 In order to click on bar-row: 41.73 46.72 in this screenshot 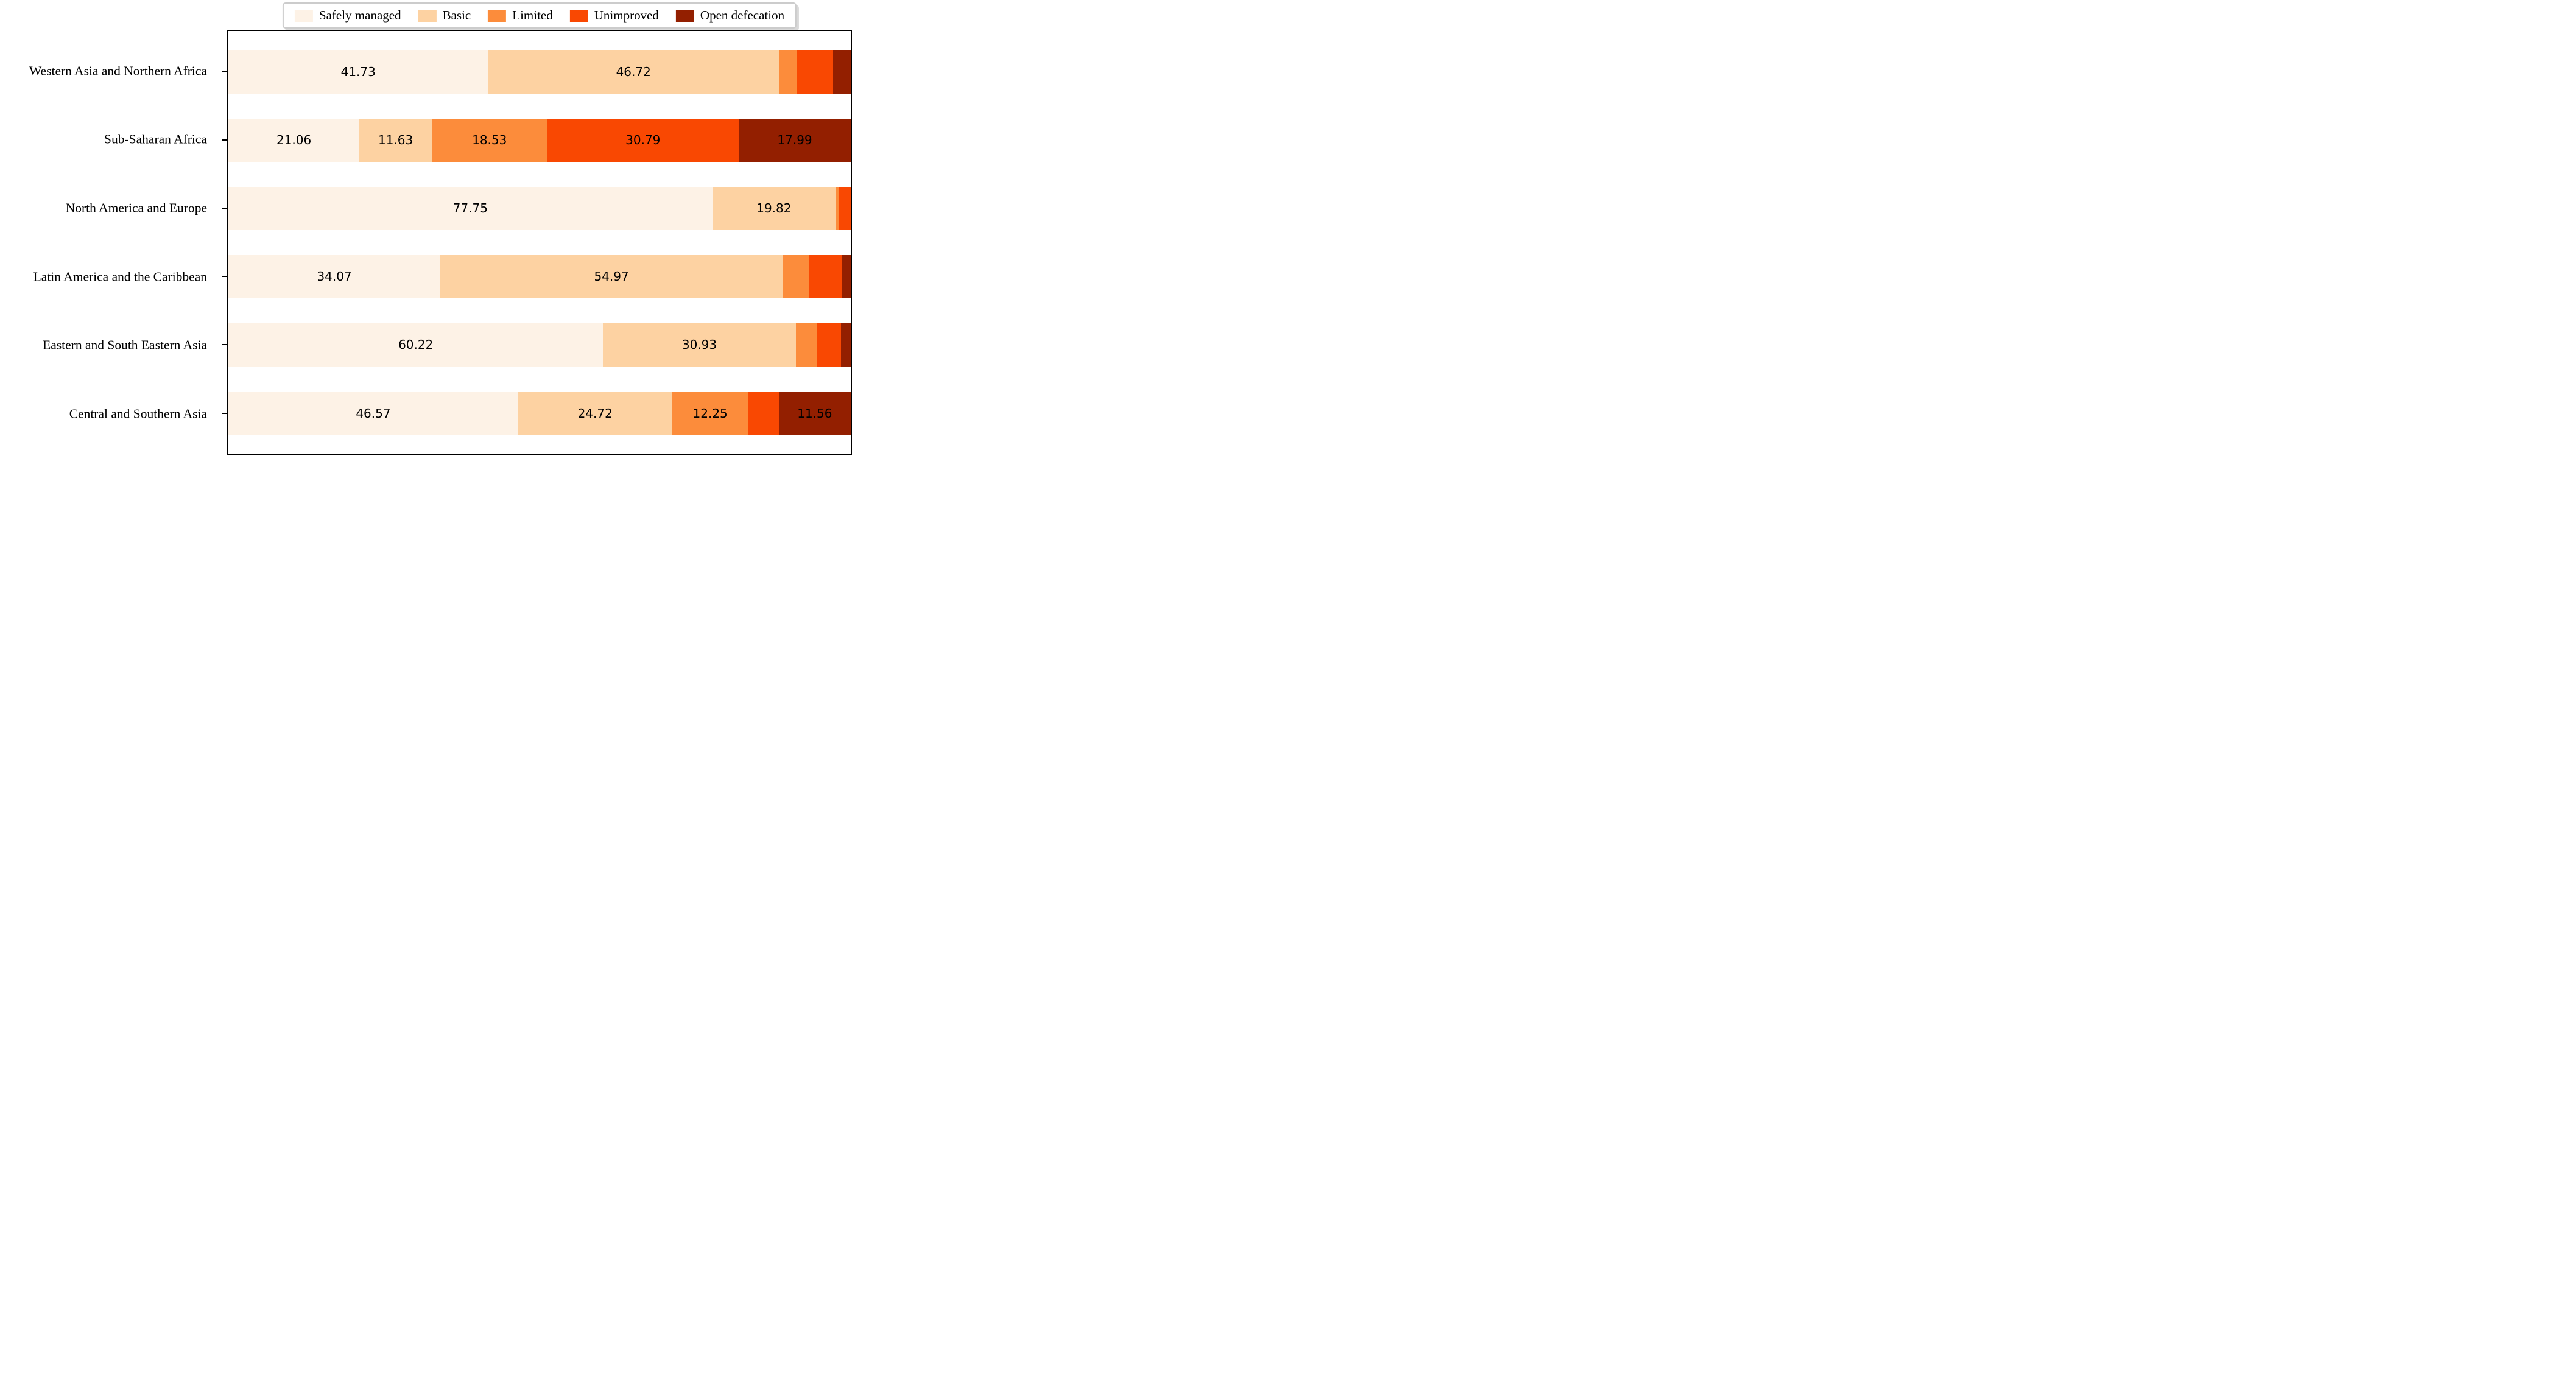, I will do `click(539, 72)`.